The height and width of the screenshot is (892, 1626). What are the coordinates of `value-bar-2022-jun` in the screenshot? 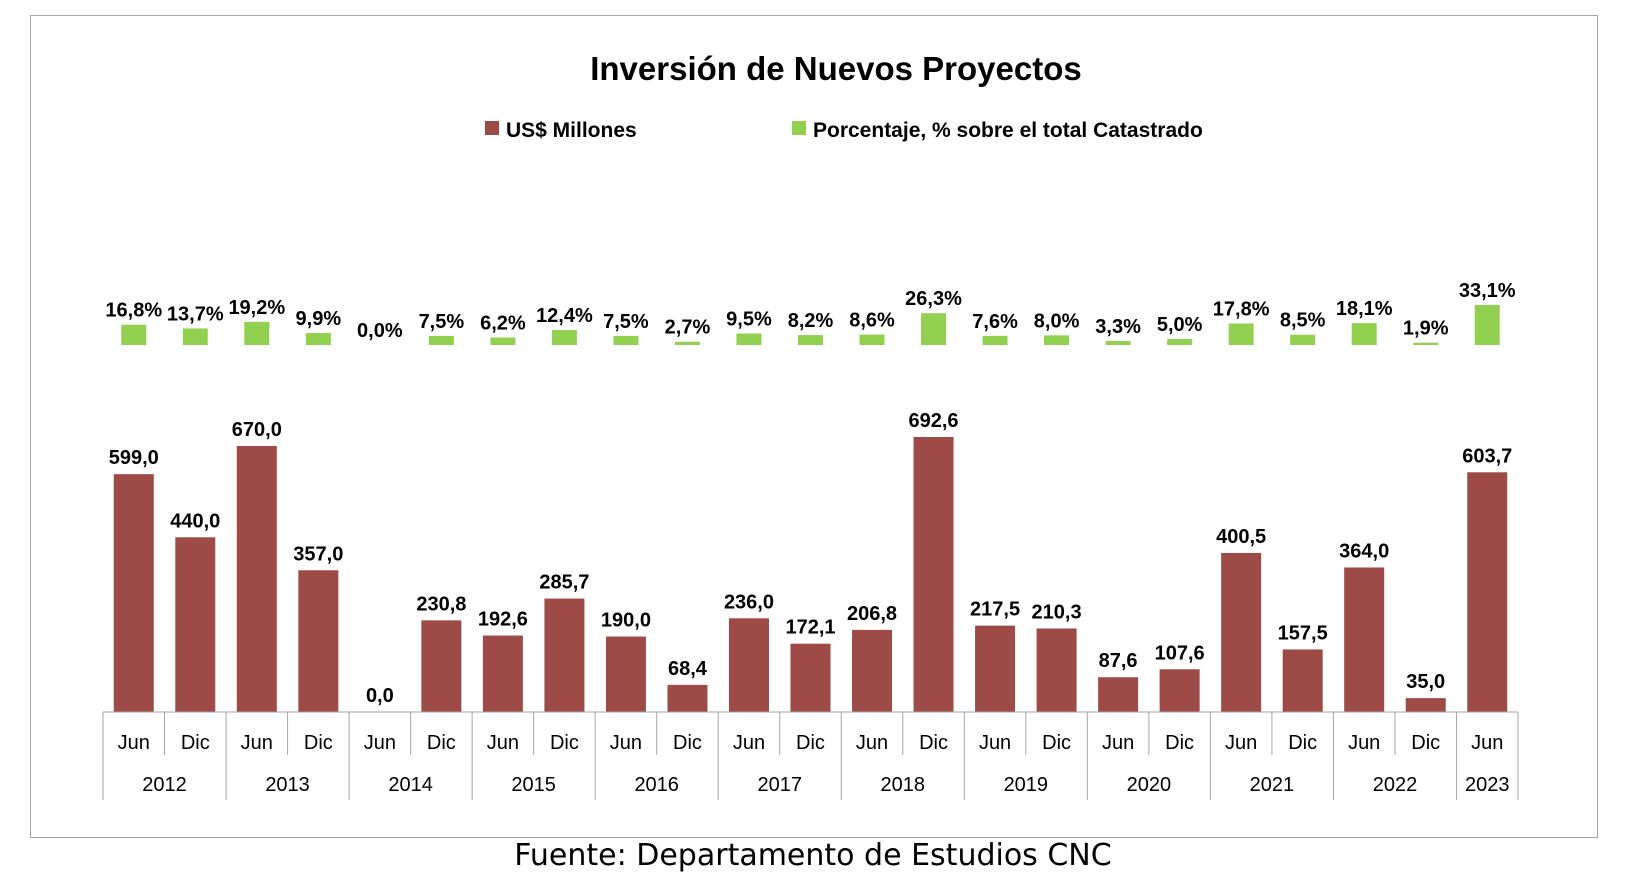 It's located at (1364, 639).